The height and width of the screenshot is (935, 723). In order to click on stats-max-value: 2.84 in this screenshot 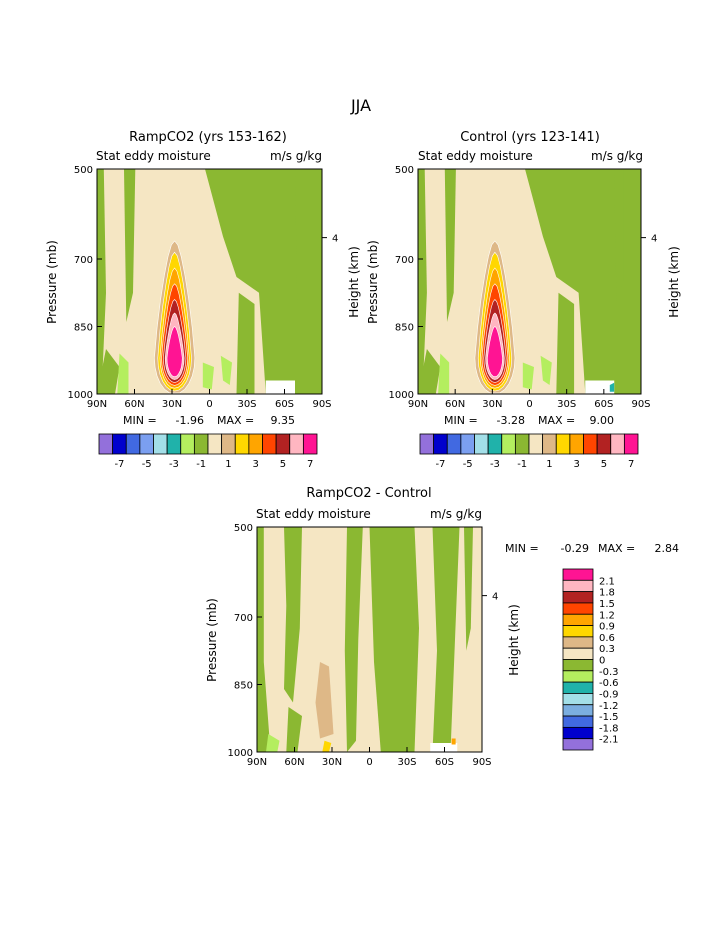, I will do `click(667, 548)`.